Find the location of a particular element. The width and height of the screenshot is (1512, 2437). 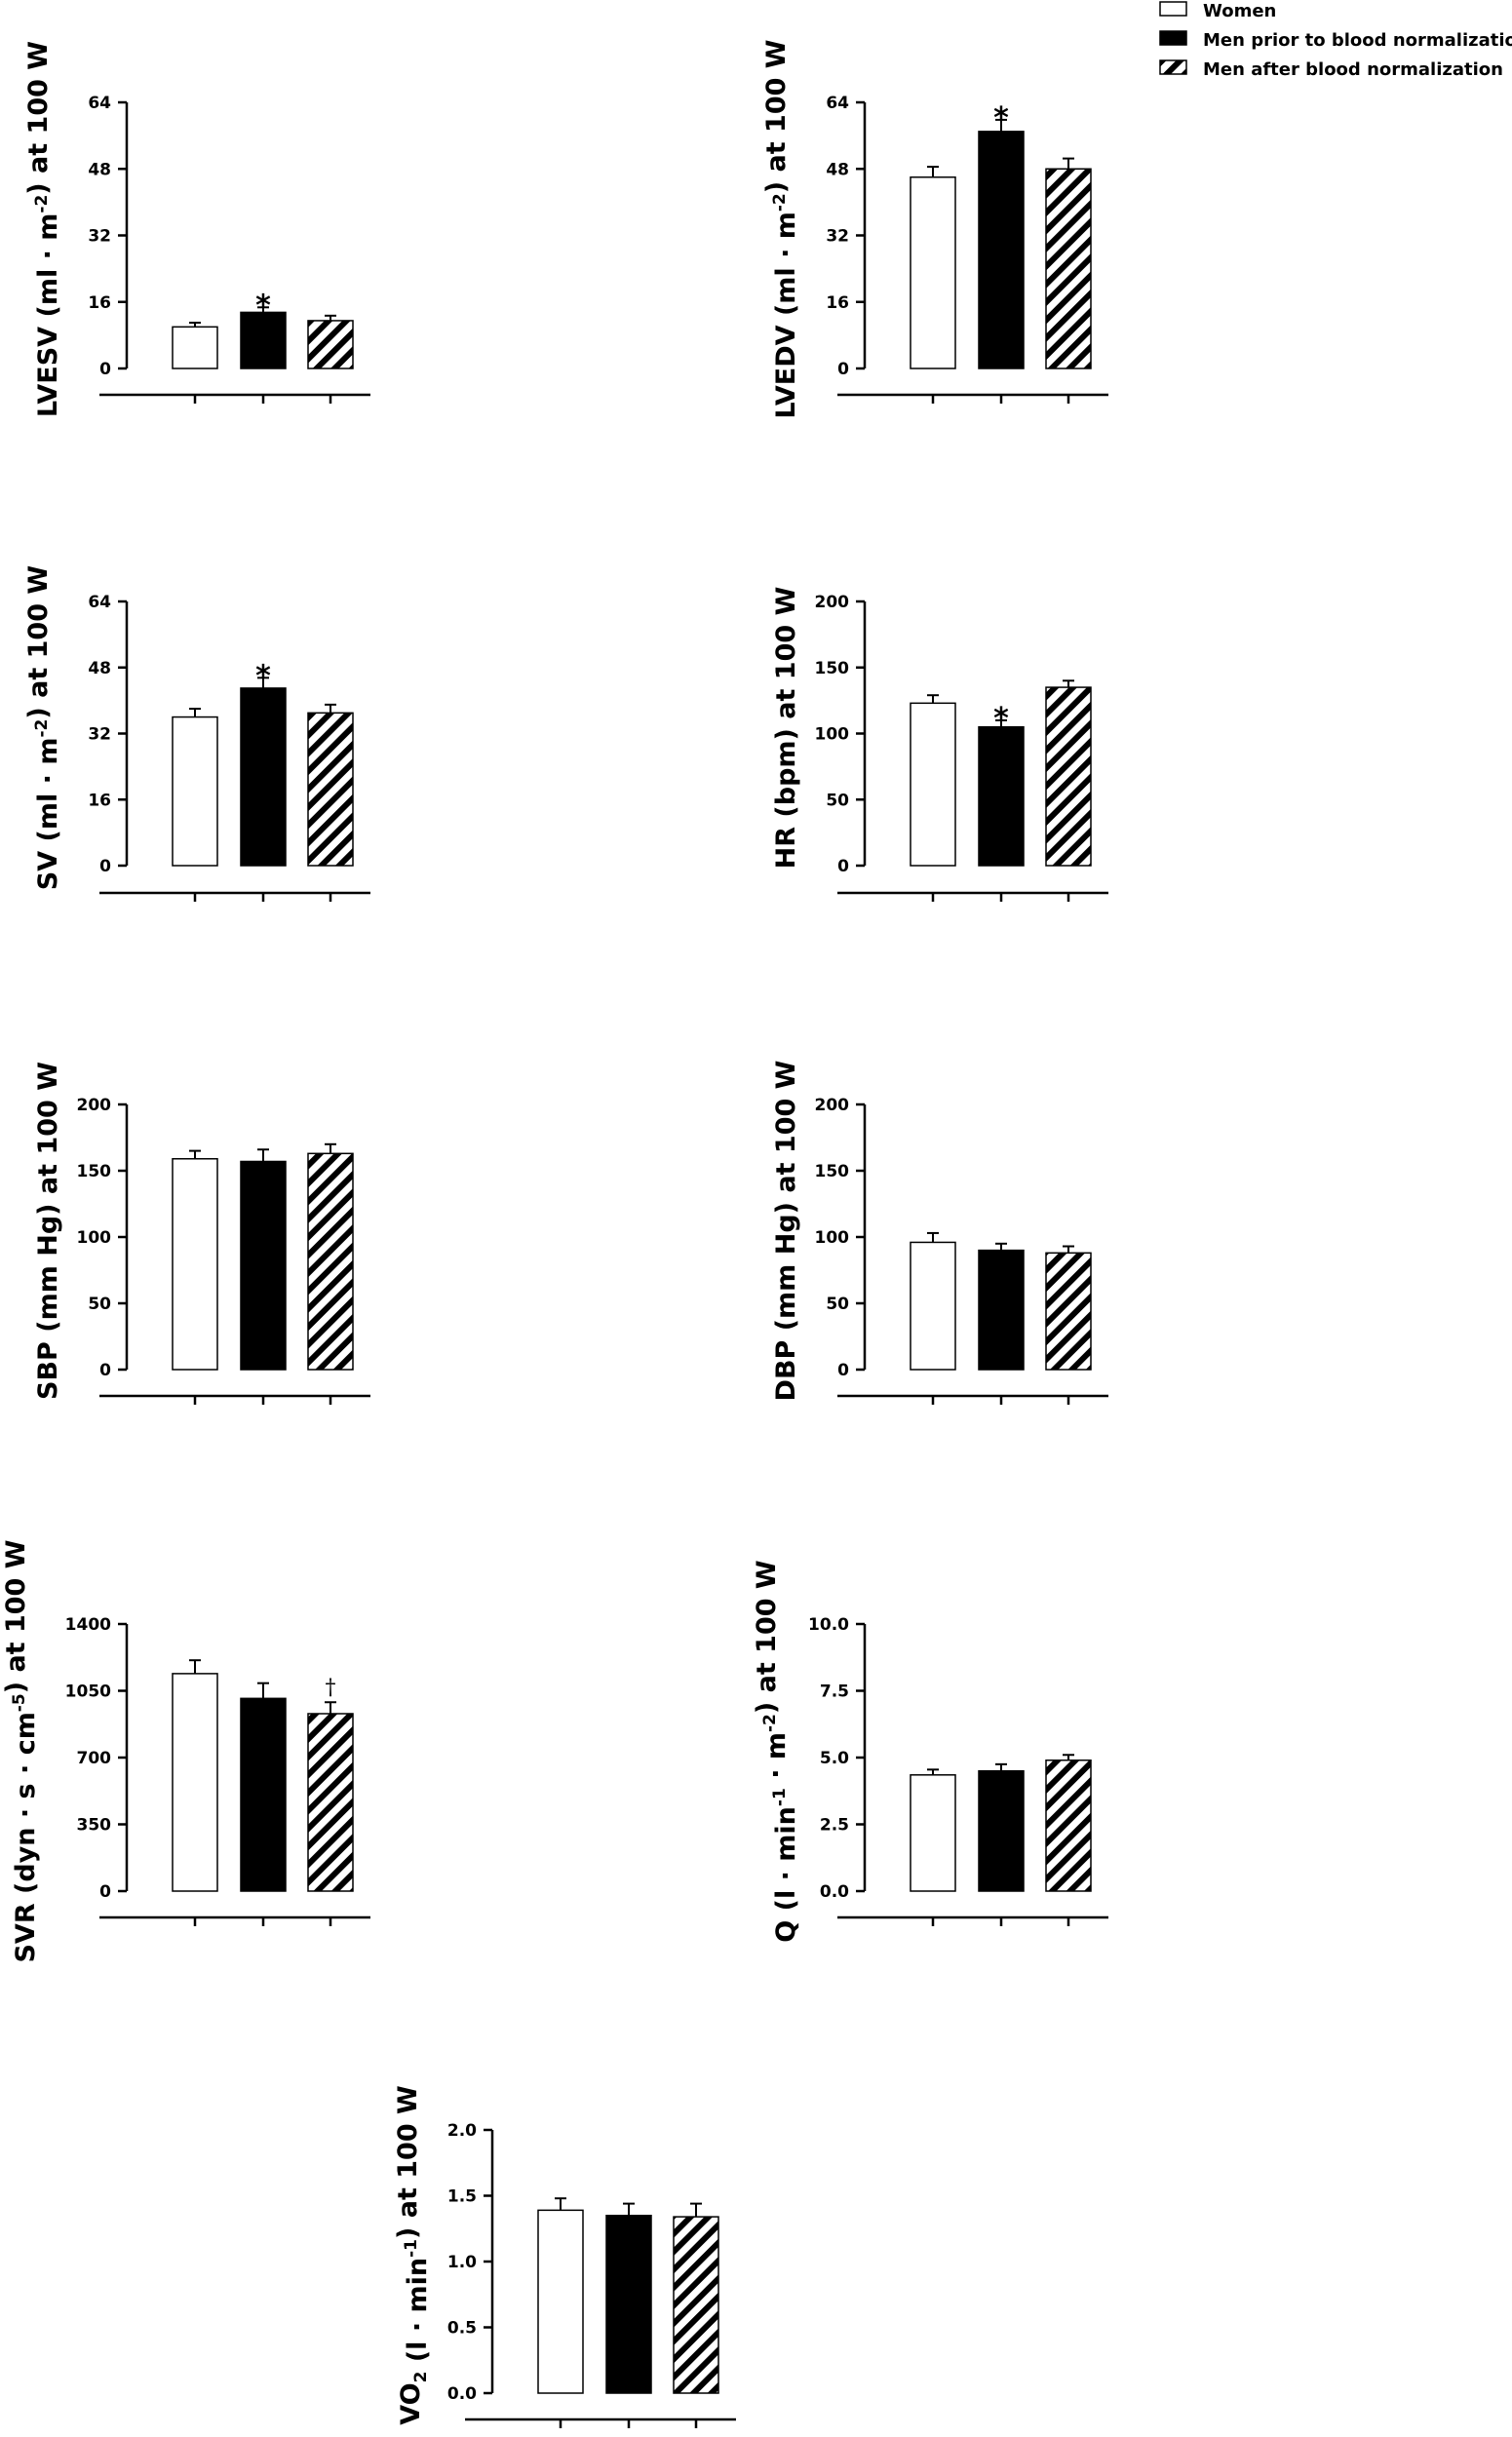

vo2-bar-men-after is located at coordinates (696, 2305).